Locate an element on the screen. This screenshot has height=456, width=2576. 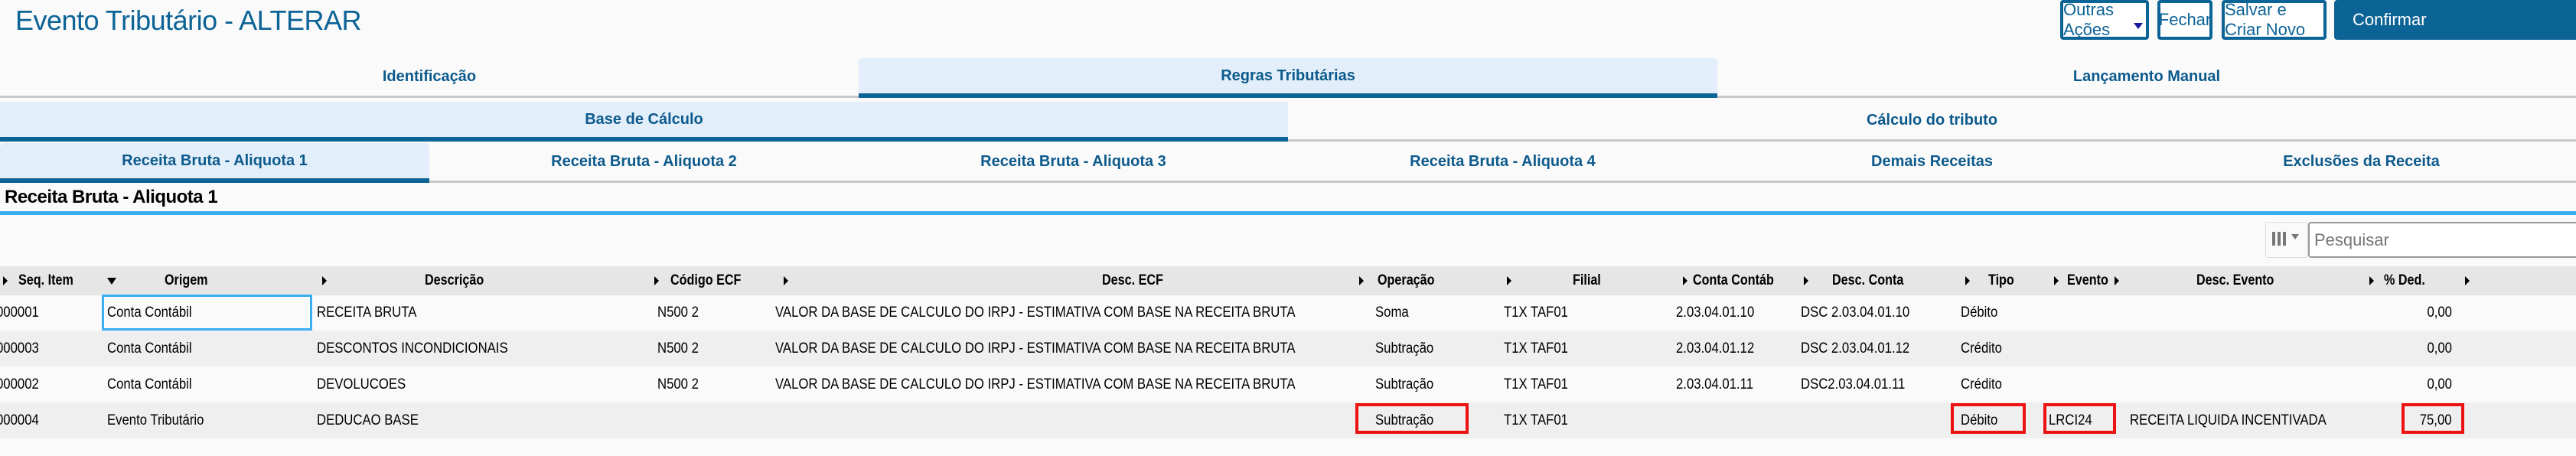
header-conta-contab: Conta Contáb is located at coordinates (1734, 280).